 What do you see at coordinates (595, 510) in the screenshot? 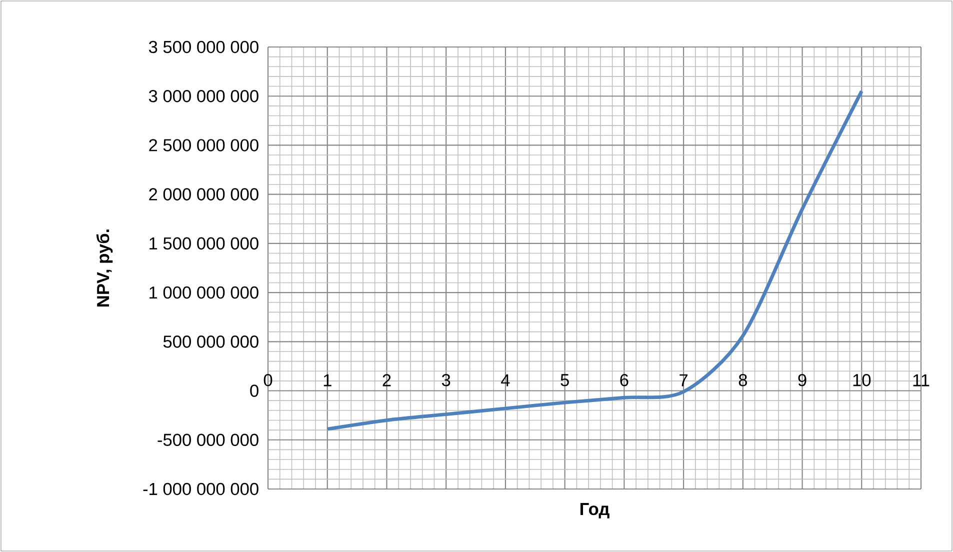
I see `x-axis-title: Год` at bounding box center [595, 510].